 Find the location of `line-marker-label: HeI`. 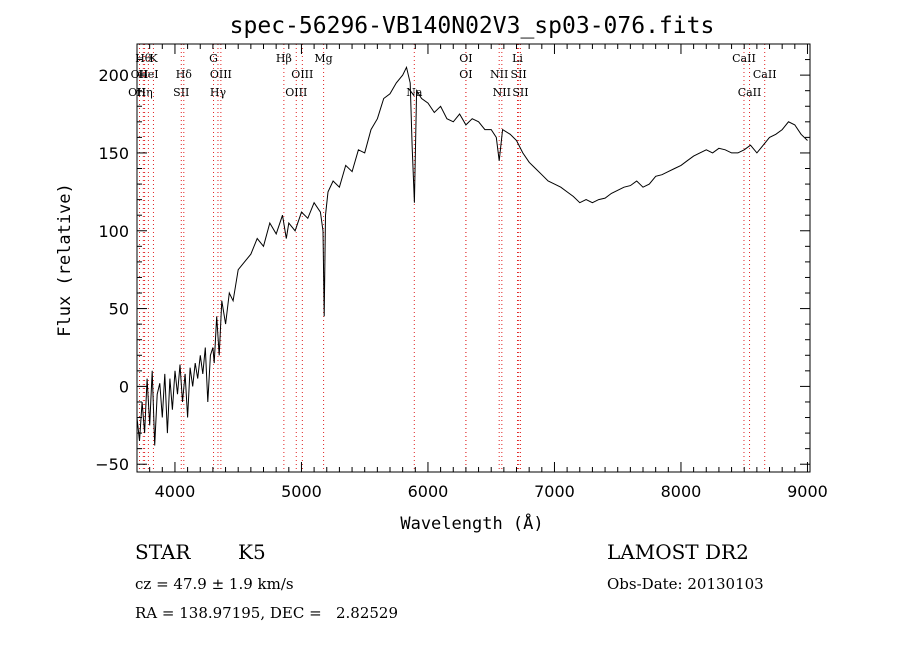

line-marker-label: HeI is located at coordinates (148, 74).